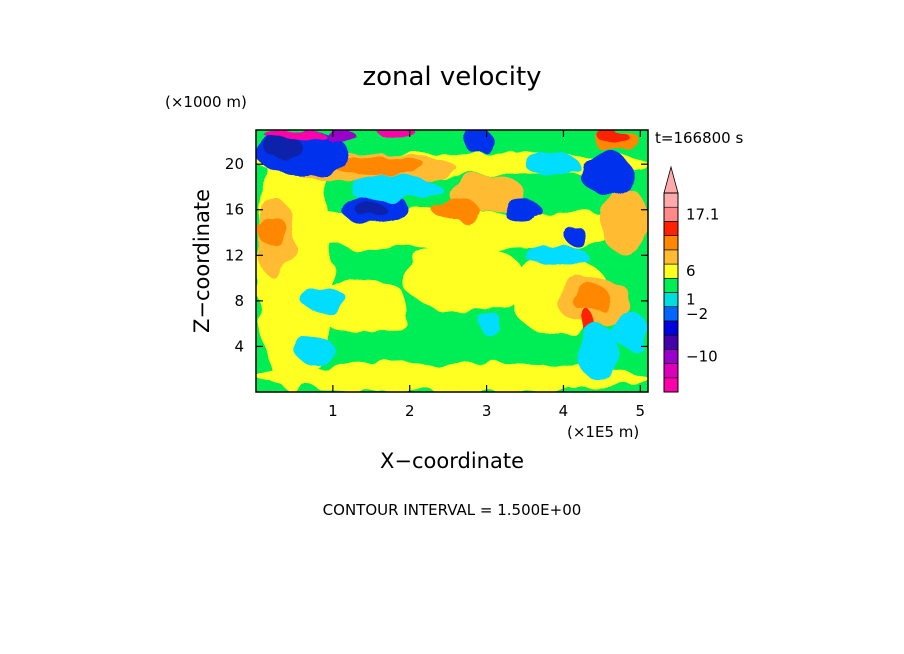 The width and height of the screenshot is (904, 654). What do you see at coordinates (234, 210) in the screenshot?
I see `y-tick-label: 16` at bounding box center [234, 210].